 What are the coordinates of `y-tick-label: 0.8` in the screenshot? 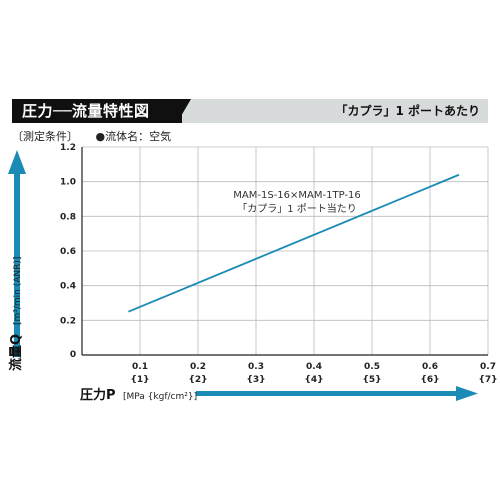 It's located at (68, 217).